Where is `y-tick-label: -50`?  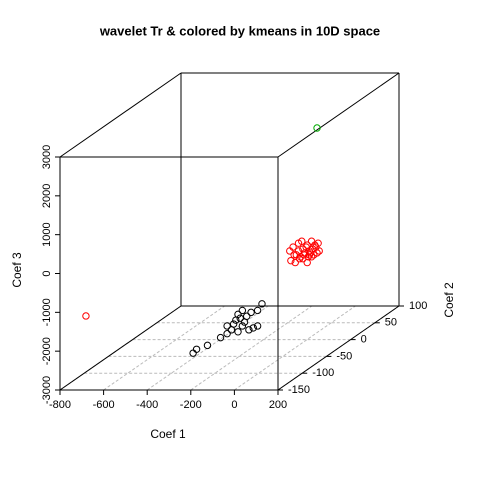 y-tick-label: -50 is located at coordinates (344, 356).